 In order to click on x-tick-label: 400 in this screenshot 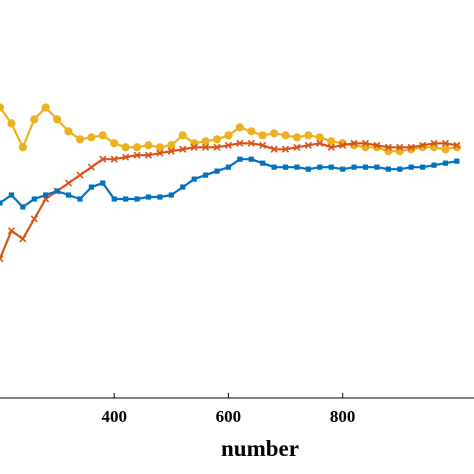, I will do `click(114, 416)`.